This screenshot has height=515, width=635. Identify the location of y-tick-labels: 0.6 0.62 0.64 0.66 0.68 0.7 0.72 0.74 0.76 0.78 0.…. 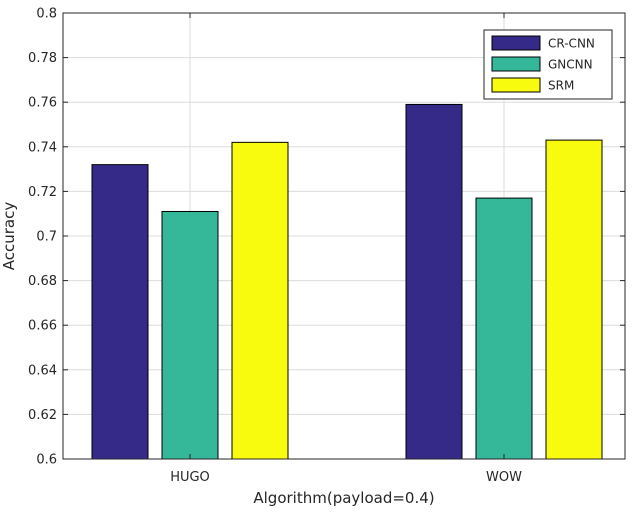
(42, 237).